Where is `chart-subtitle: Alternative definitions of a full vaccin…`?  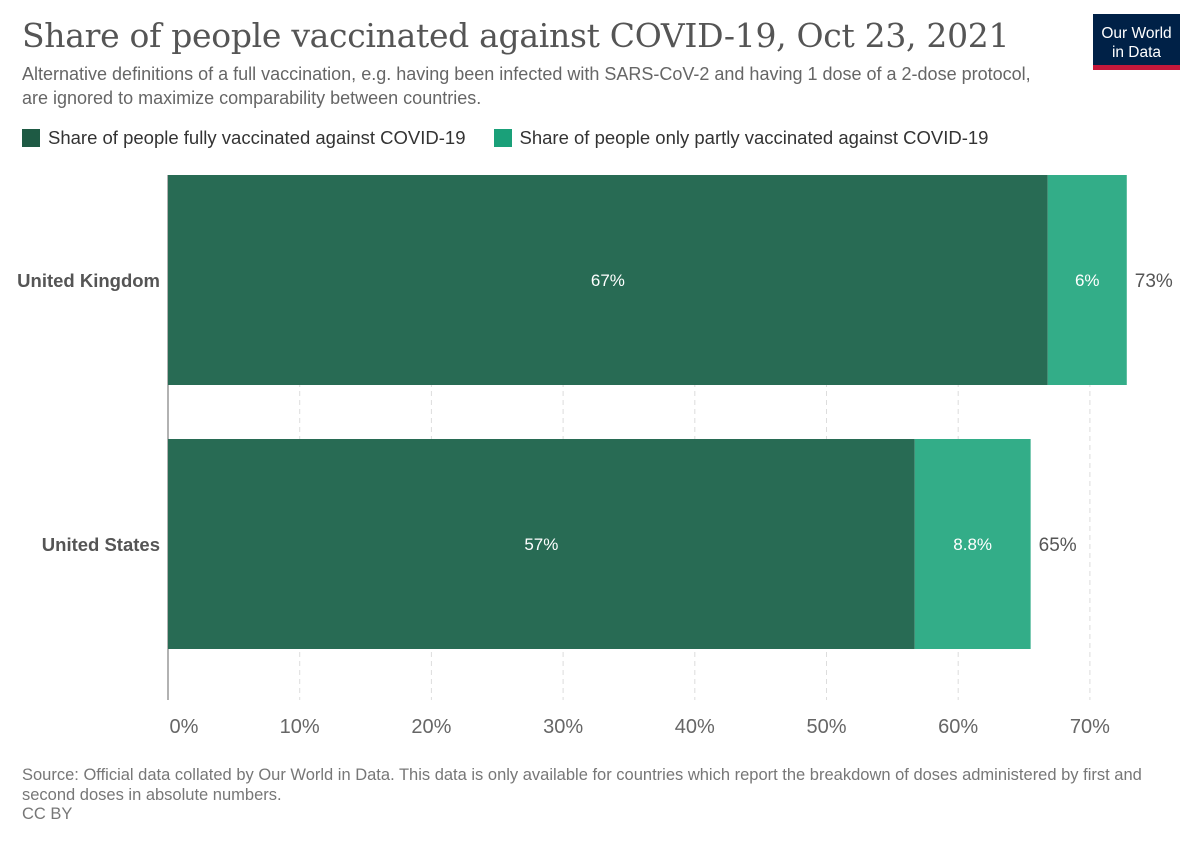 chart-subtitle: Alternative definitions of a full vaccin… is located at coordinates (526, 86).